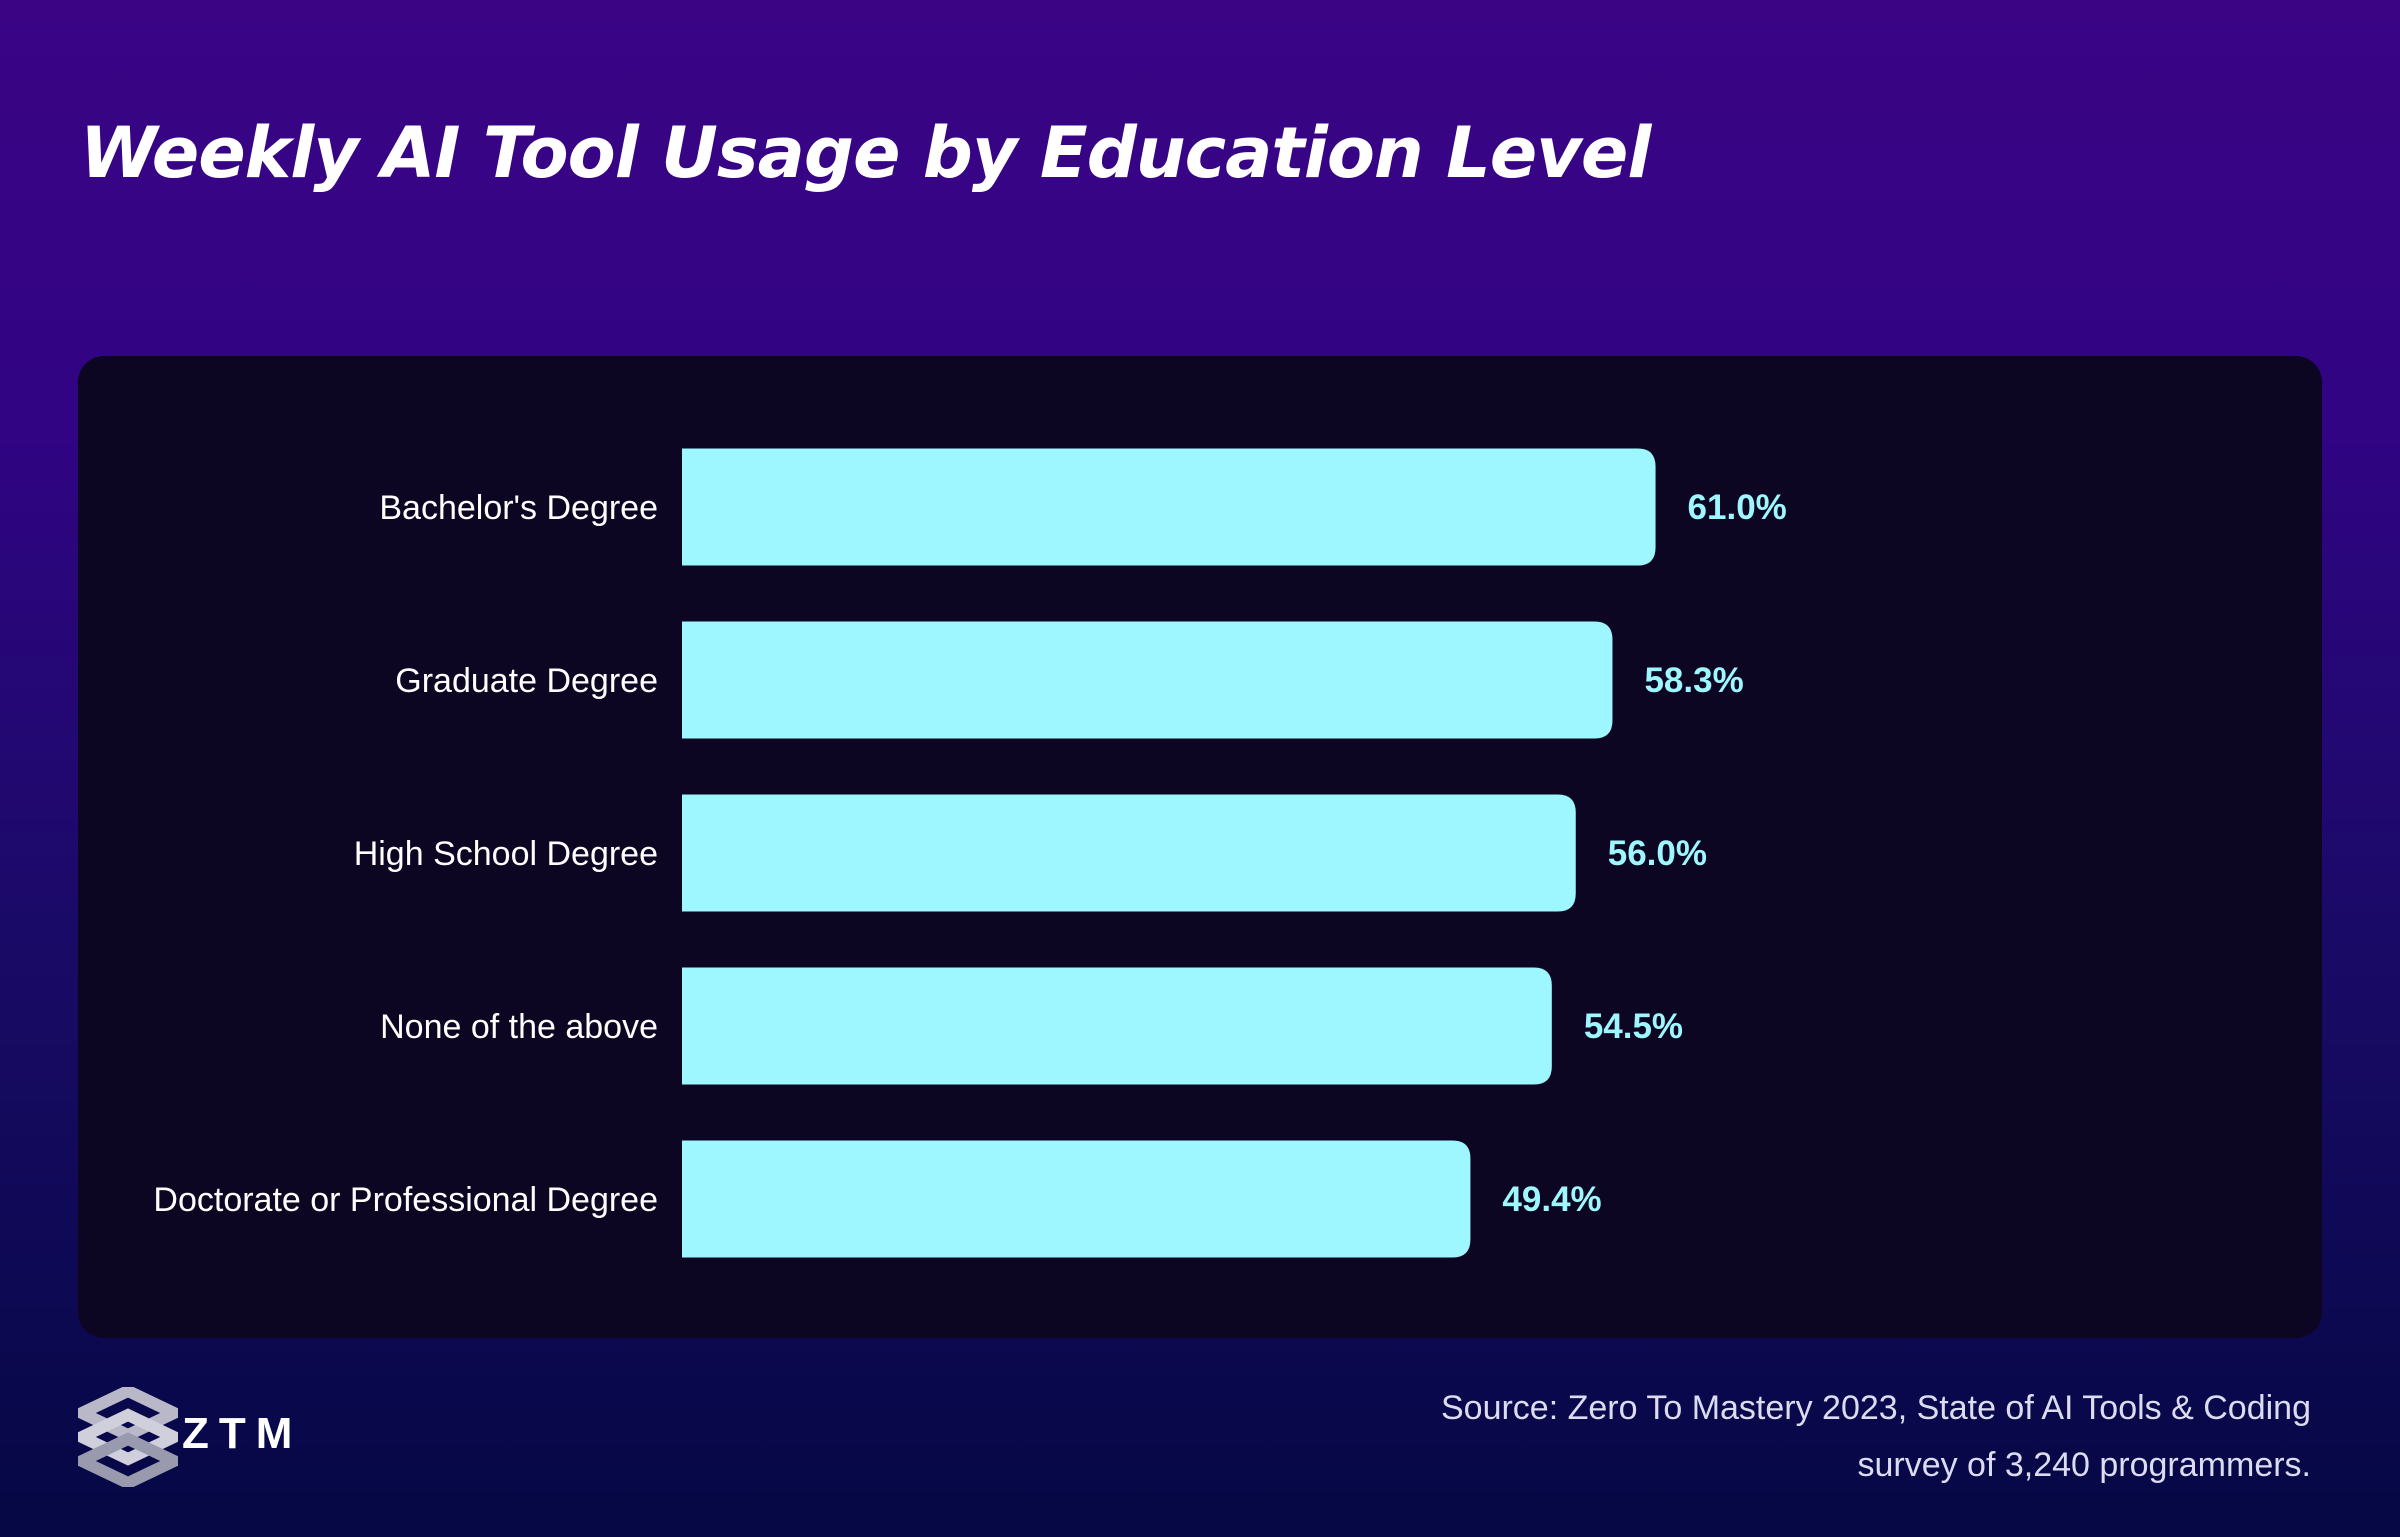  I want to click on category-label-high-school-degree: High School Degree, so click(506, 854).